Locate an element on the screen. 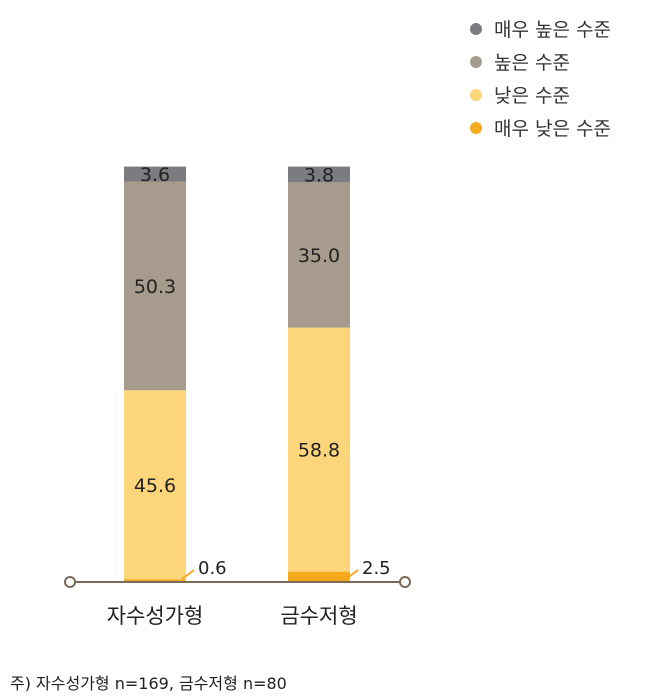  value-label-1-1: 58.8 is located at coordinates (319, 451).